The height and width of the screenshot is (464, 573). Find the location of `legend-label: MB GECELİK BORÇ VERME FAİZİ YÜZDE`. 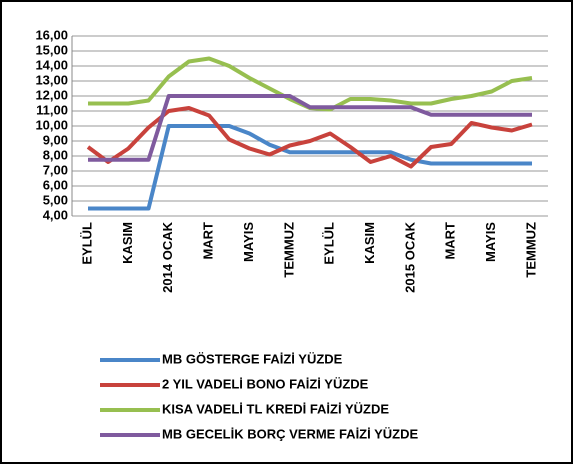

legend-label: MB GECELİK BORÇ VERME FAİZİ YÜZDE is located at coordinates (290, 433).